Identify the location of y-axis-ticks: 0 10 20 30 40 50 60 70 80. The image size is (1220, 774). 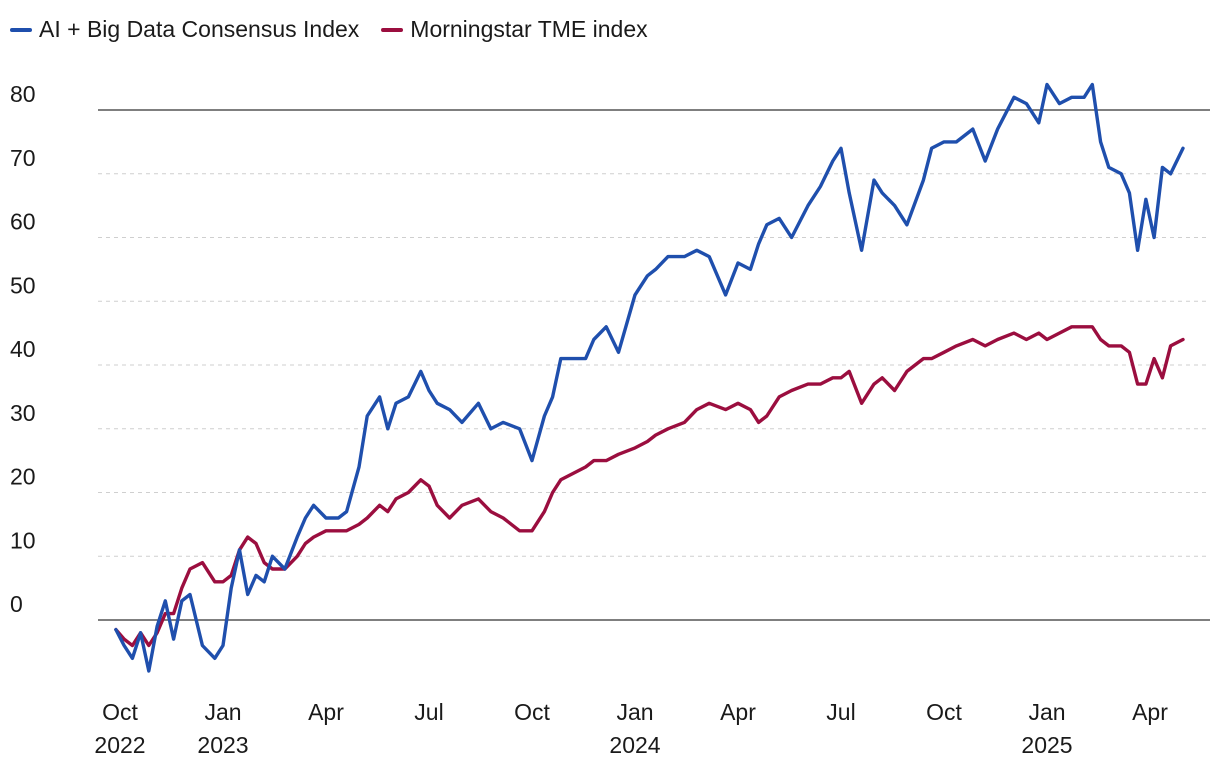
(23, 349).